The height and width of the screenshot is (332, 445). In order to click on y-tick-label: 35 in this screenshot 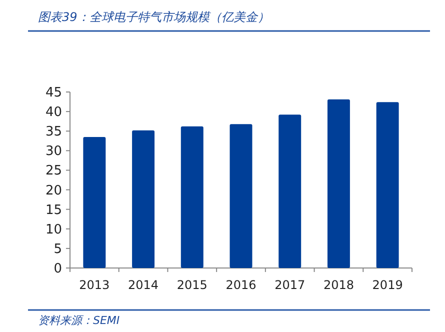, I will do `click(53, 132)`.